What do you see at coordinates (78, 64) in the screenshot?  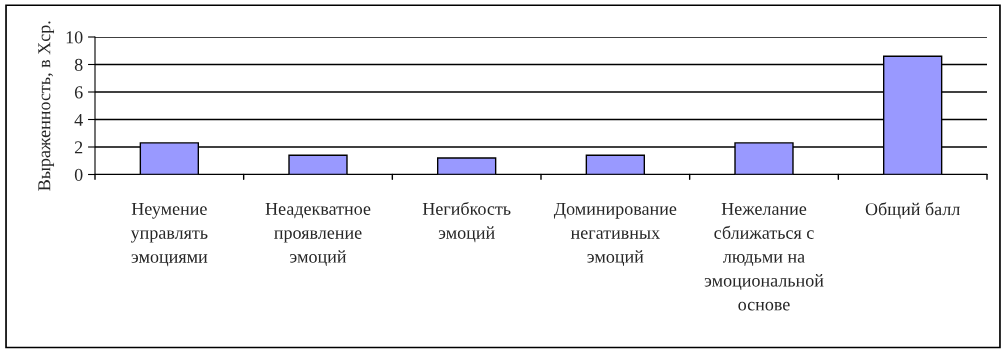 I see `y-tick-label: 8` at bounding box center [78, 64].